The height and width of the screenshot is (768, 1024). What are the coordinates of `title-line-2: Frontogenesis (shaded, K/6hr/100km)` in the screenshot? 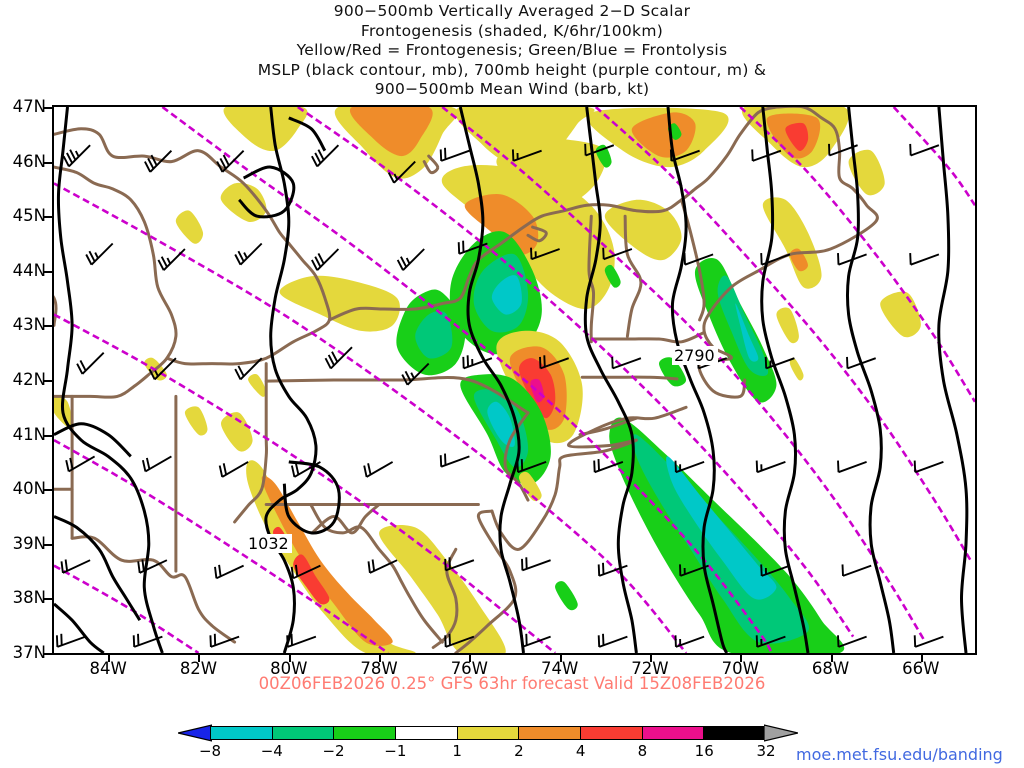 It's located at (512, 30).